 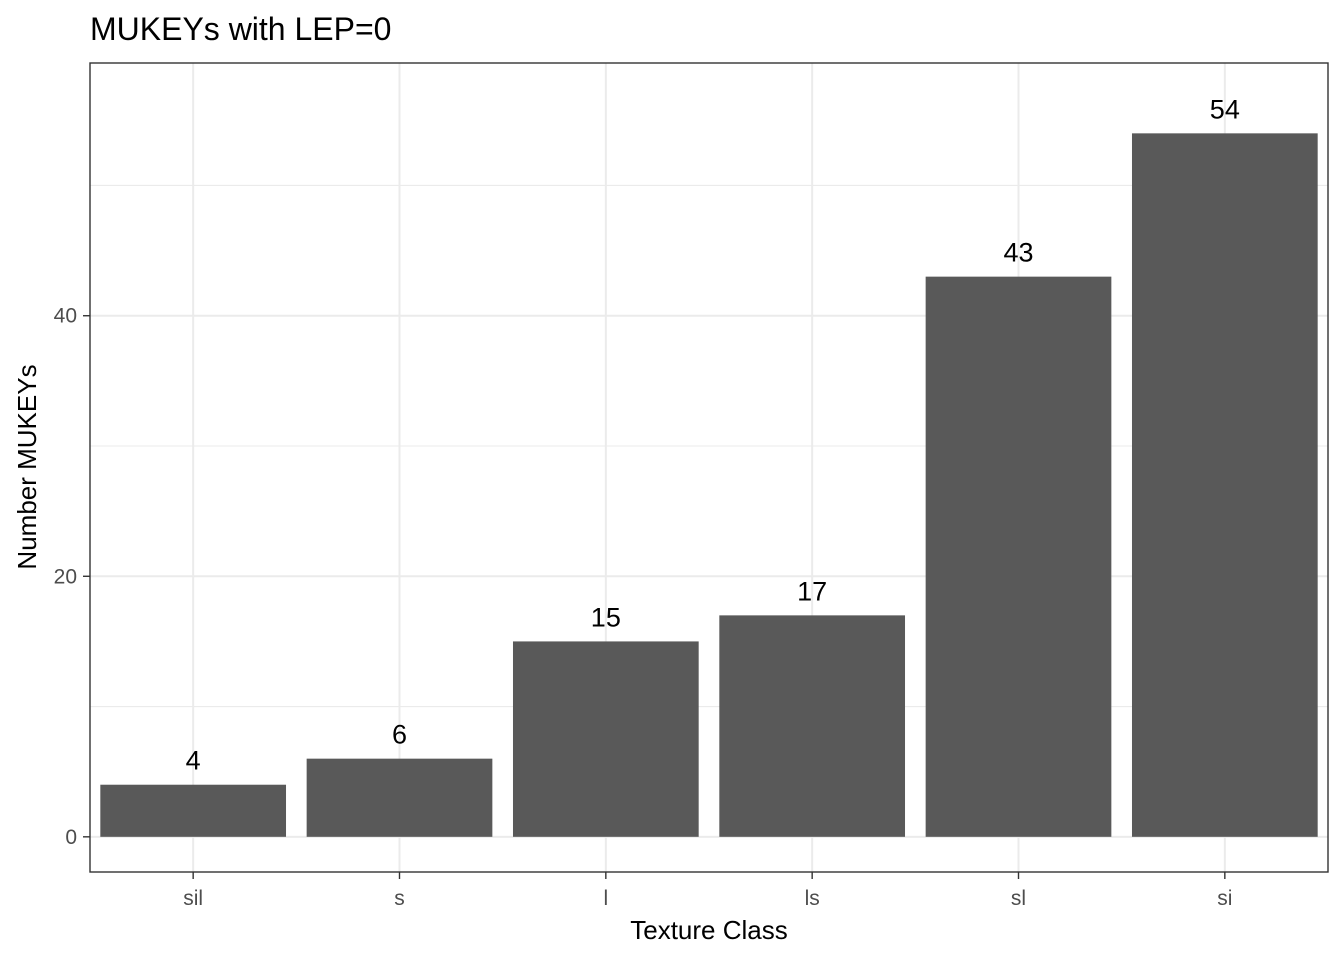 I want to click on x-tick-label: s, so click(x=399, y=898).